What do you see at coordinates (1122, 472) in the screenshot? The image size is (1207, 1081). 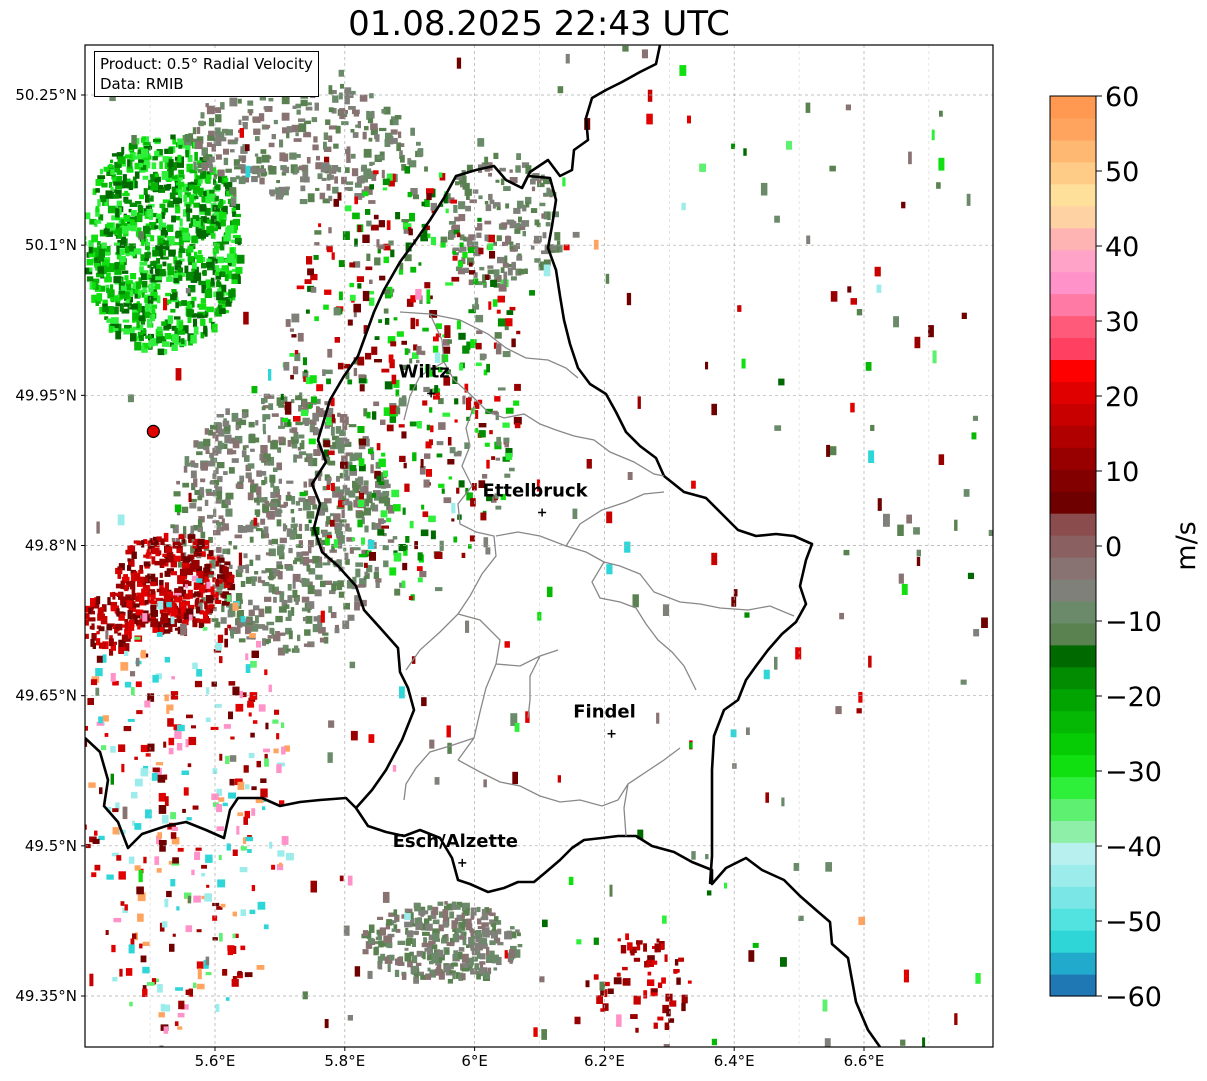 I see `colorbar-tick-label: 10` at bounding box center [1122, 472].